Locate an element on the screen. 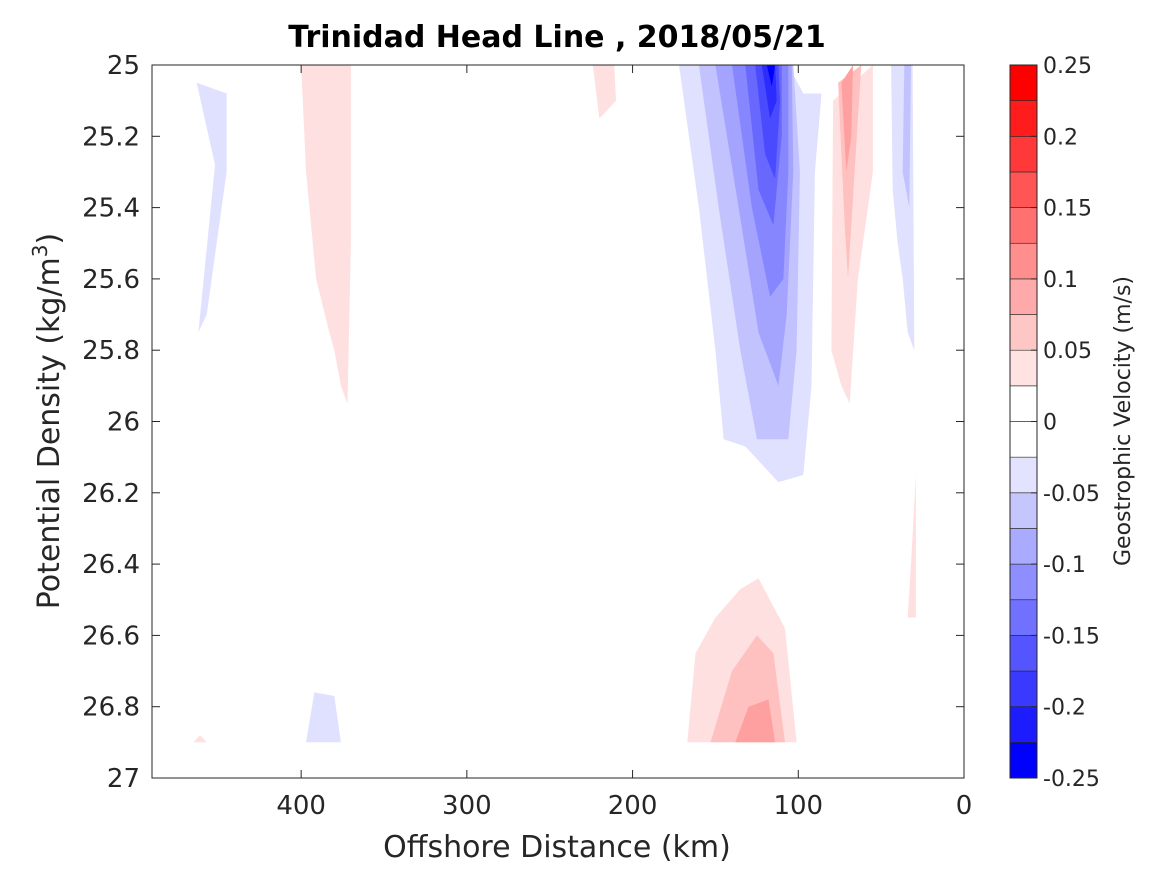 The image size is (1167, 875). y-tick-label: 26.4 is located at coordinates (111, 565).